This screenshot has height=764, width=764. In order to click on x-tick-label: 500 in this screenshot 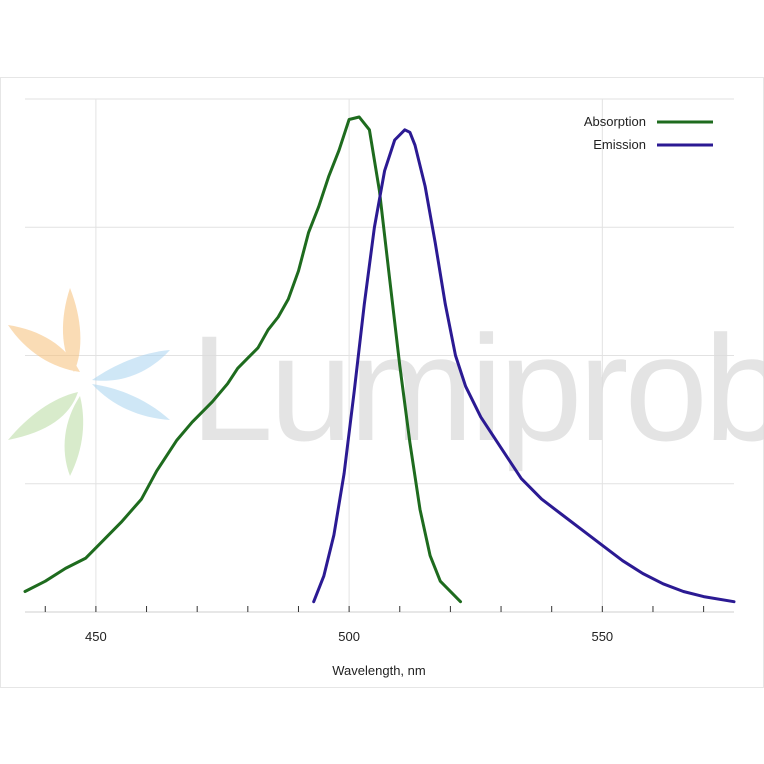, I will do `click(349, 636)`.